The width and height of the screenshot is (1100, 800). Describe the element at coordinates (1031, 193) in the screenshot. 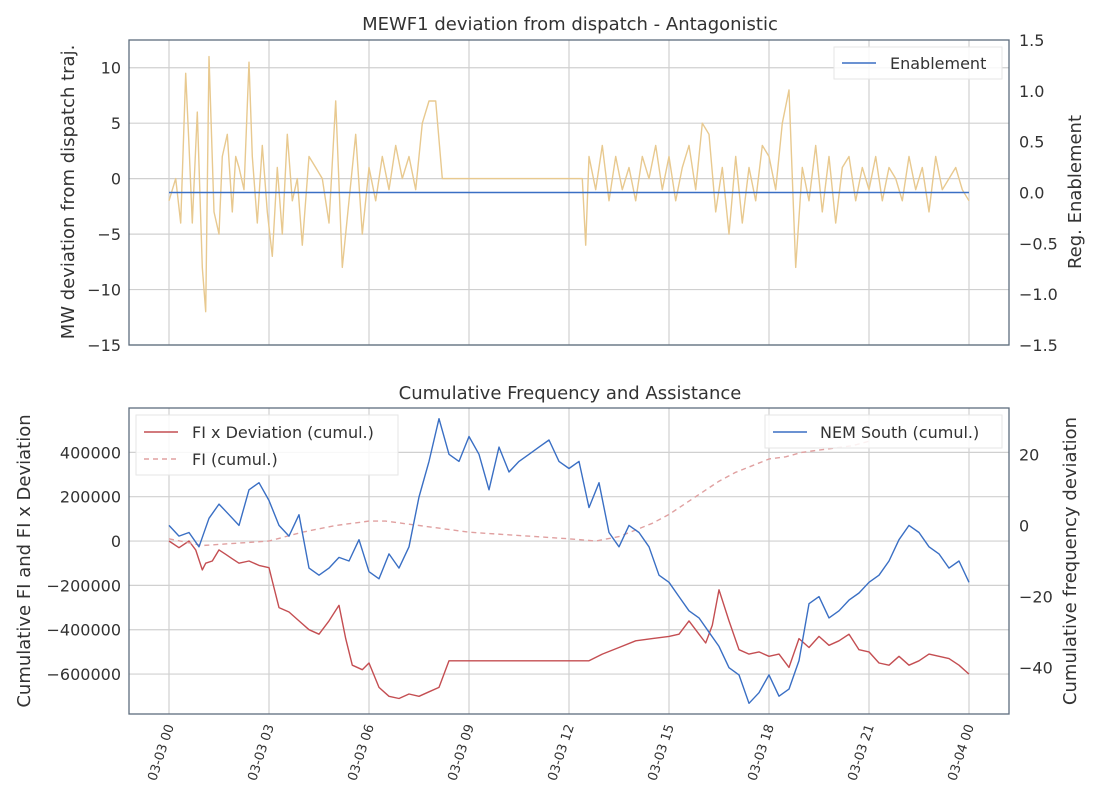

I see `top-y2-tick-label-3: 0.0` at that location.